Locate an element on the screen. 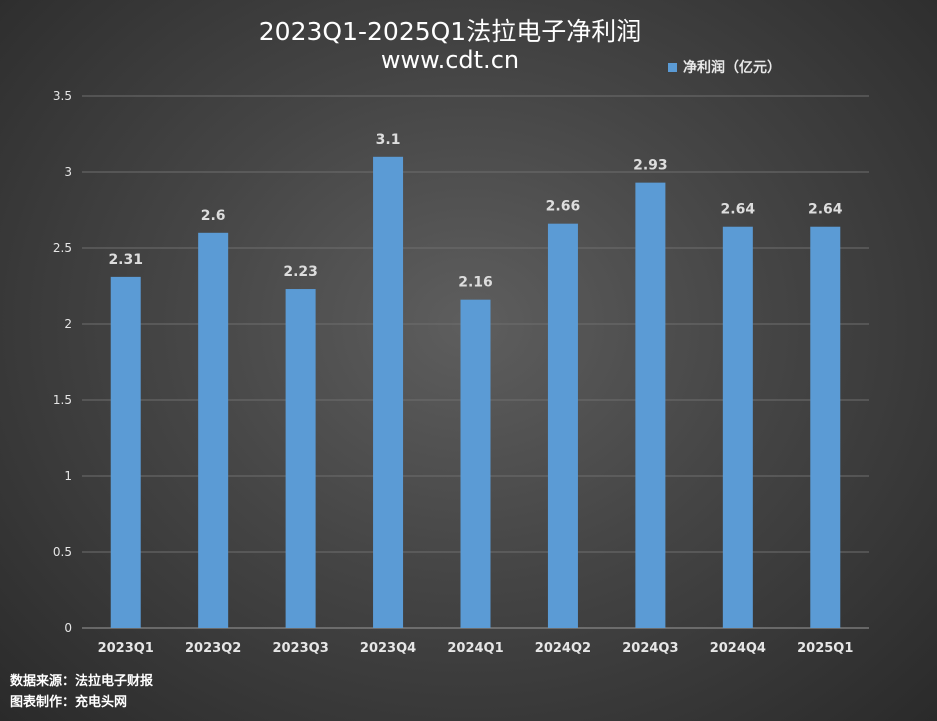 Image resolution: width=937 pixels, height=721 pixels. chart-maker-note: 图表制作：充电头网 is located at coordinates (69, 702).